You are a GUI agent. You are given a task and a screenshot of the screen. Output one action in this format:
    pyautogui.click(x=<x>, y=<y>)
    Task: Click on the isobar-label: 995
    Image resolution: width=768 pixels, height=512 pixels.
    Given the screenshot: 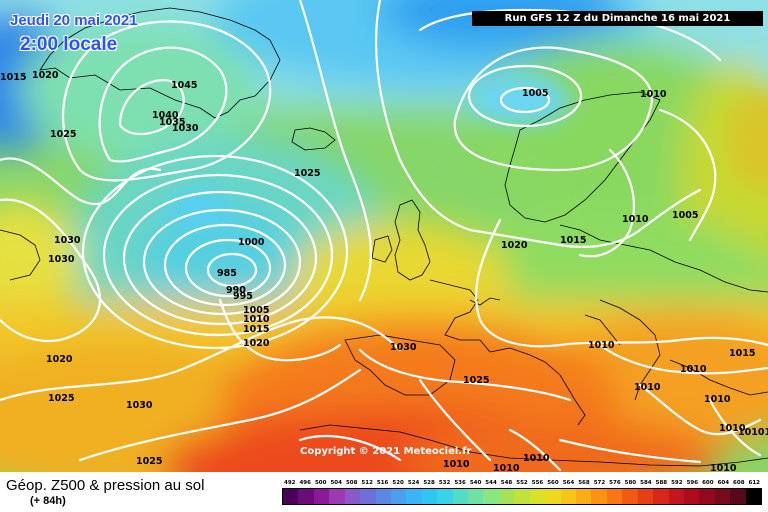 What is the action you would take?
    pyautogui.click(x=243, y=296)
    